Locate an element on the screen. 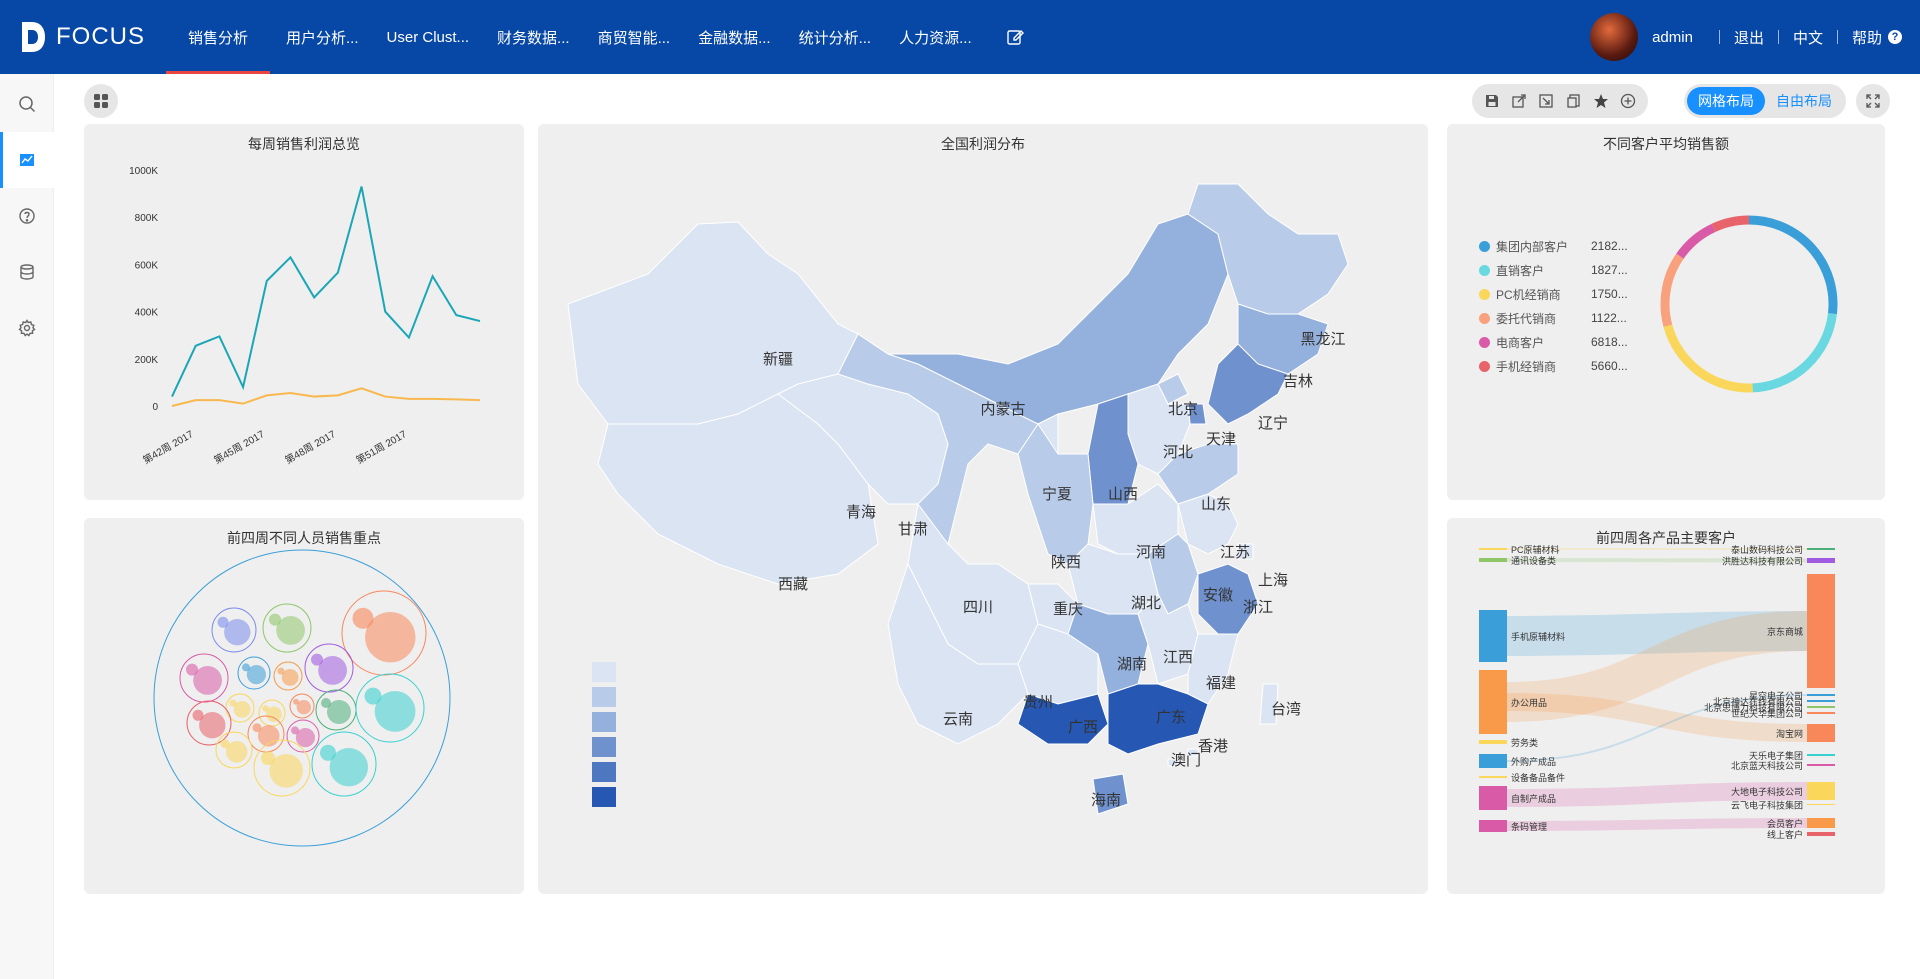  map-color-legend is located at coordinates (604, 737).